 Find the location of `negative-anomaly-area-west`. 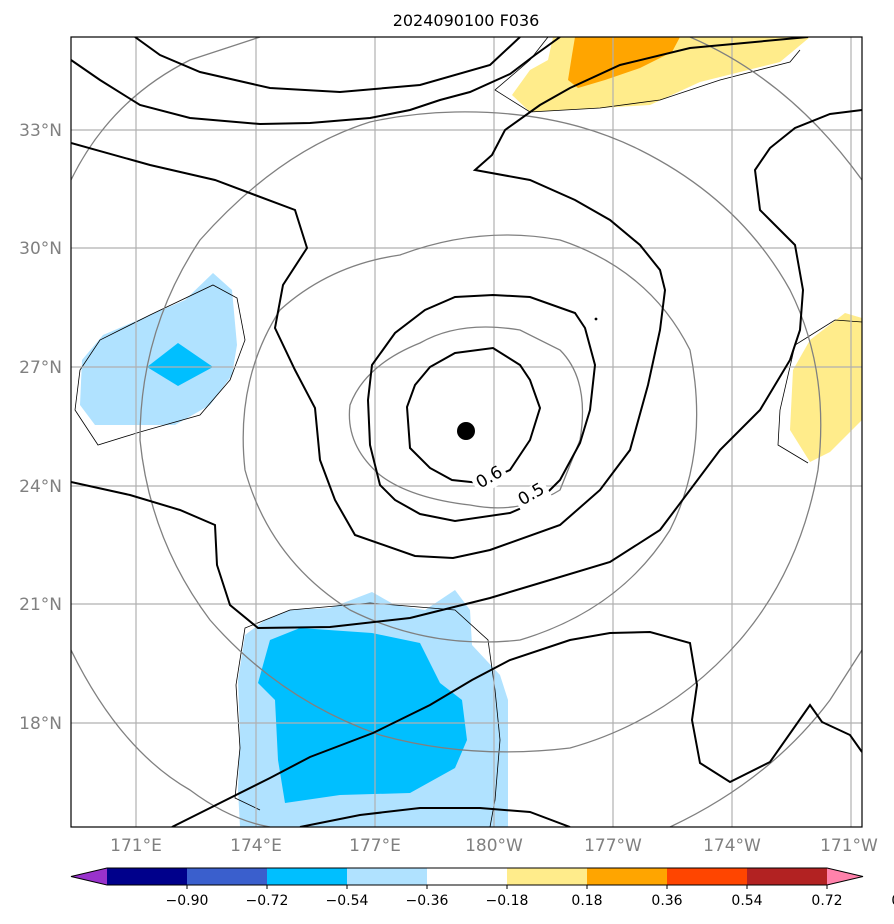

negative-anomaly-area-west is located at coordinates (158, 349).